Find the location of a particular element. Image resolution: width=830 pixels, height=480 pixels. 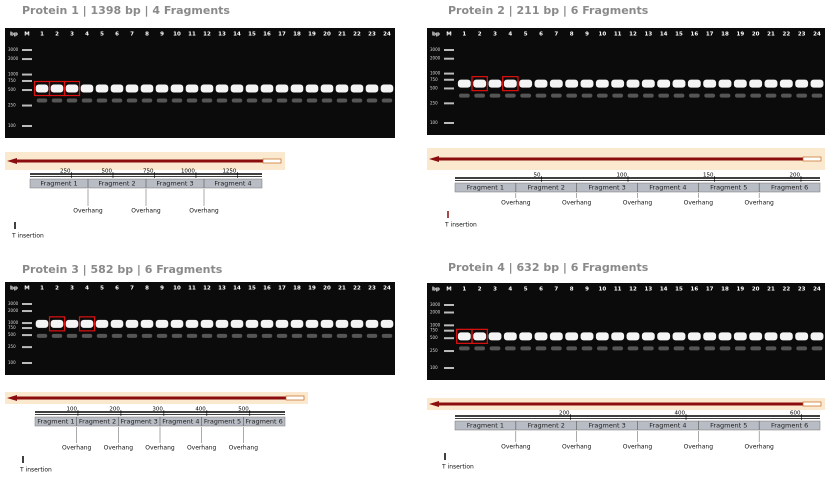

lane-label: 21 is located at coordinates (771, 290).